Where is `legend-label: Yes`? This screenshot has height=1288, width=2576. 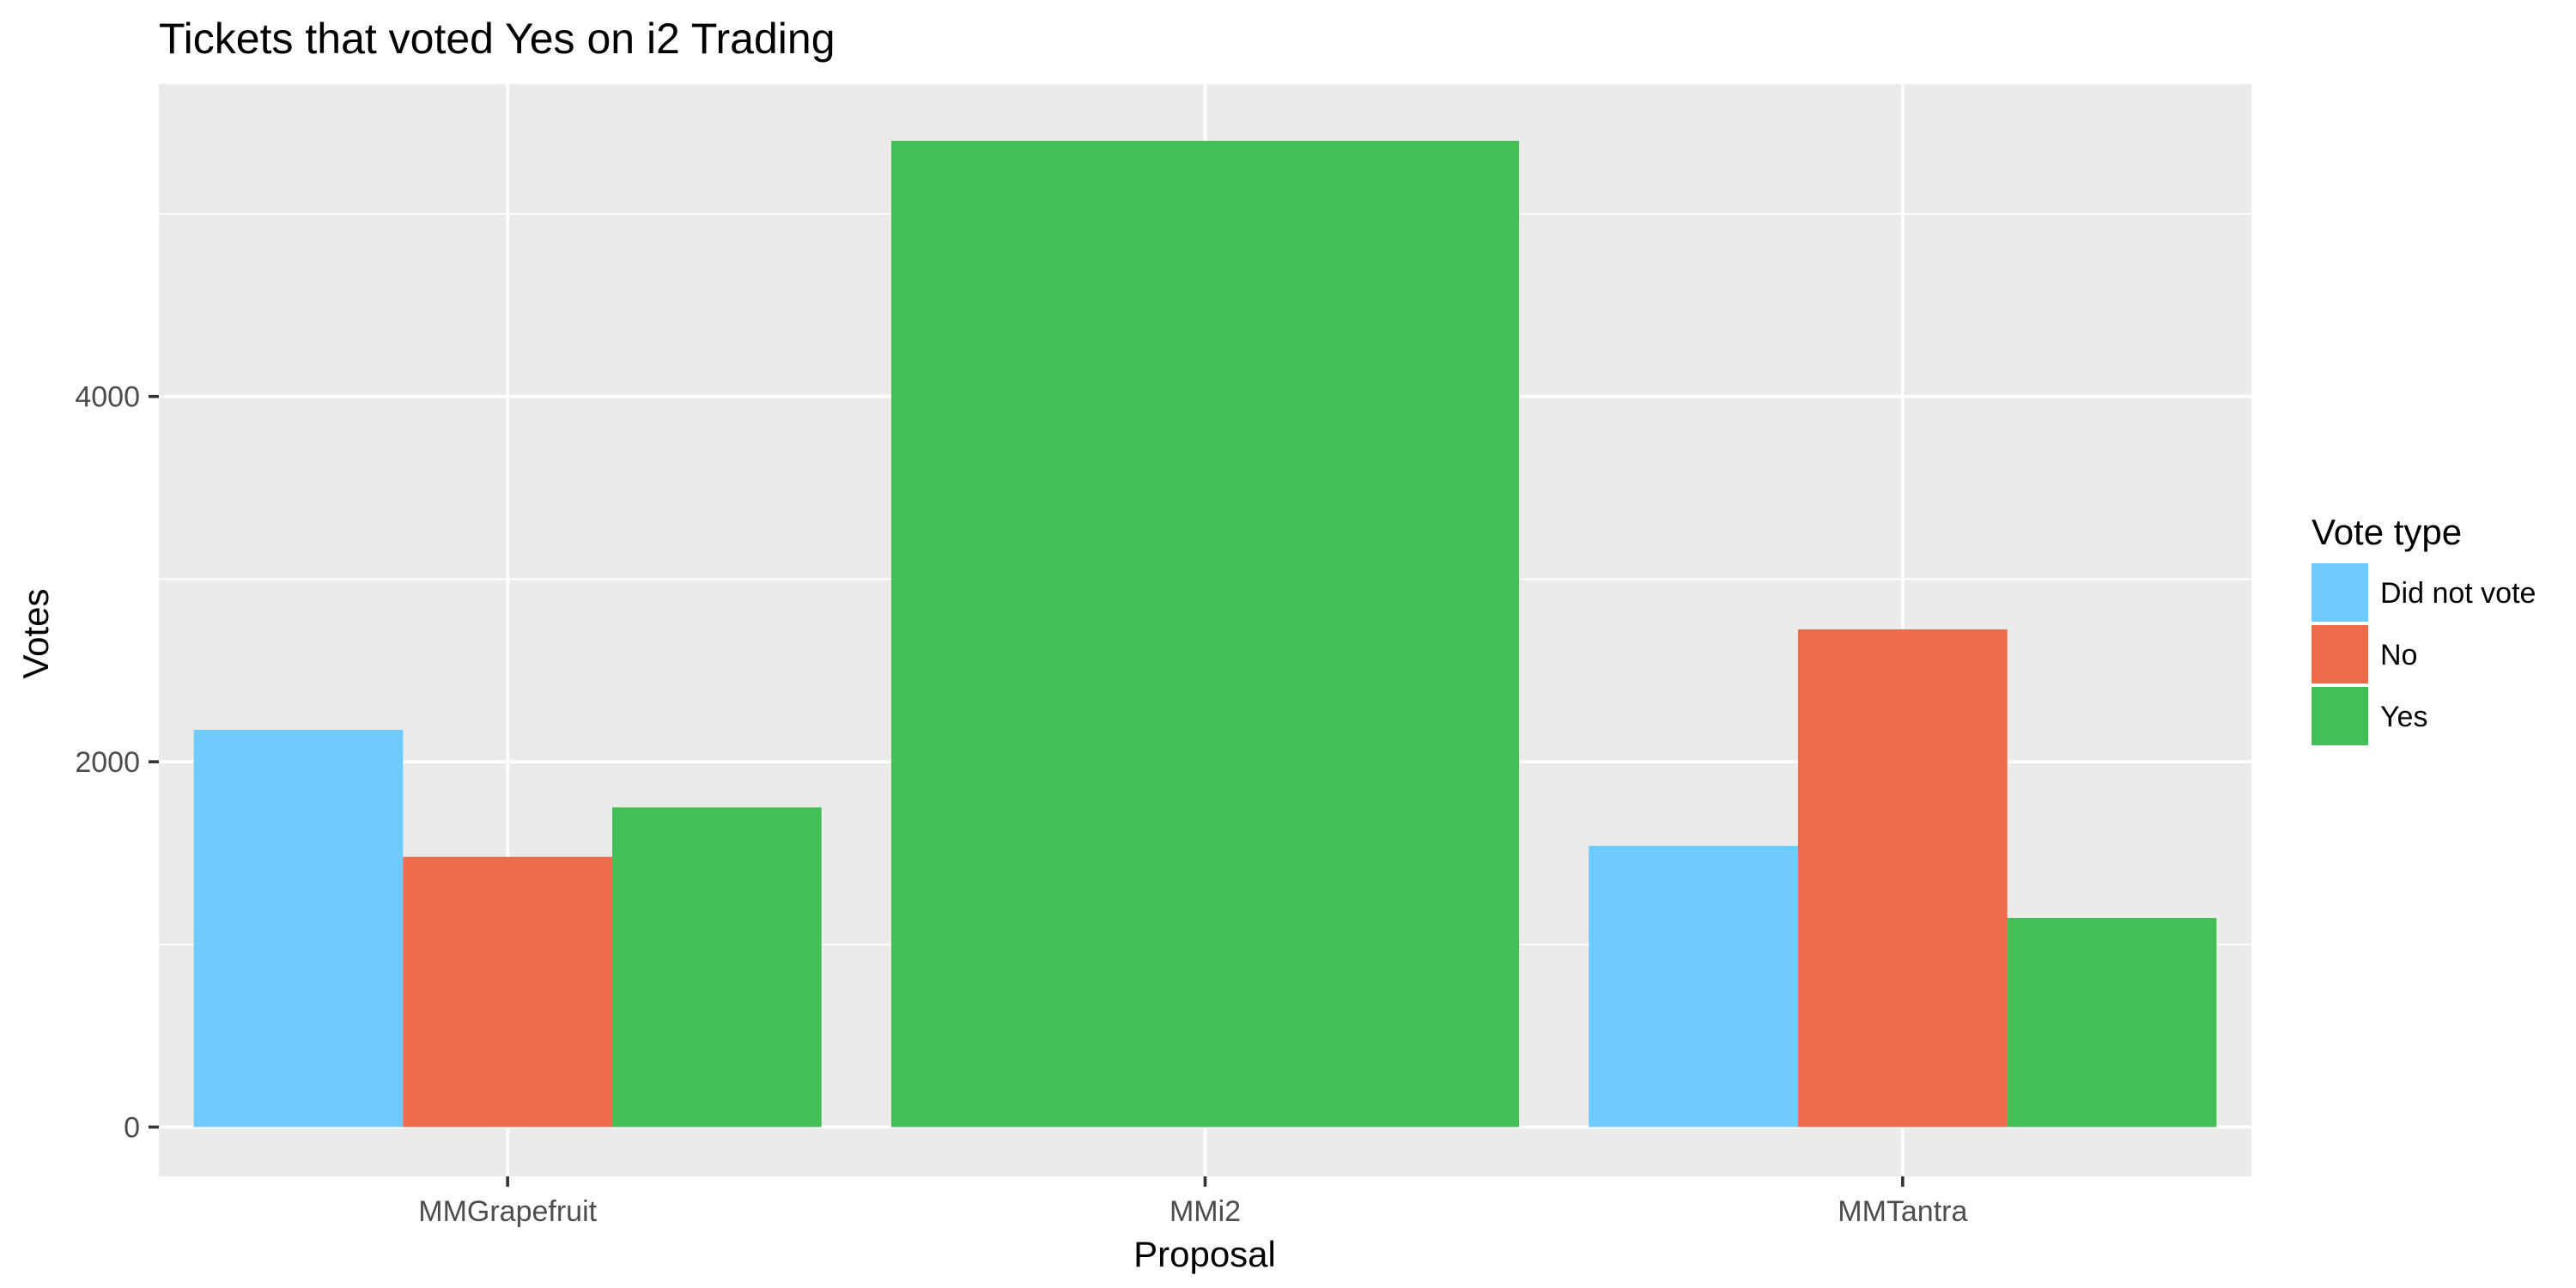 legend-label: Yes is located at coordinates (2404, 717).